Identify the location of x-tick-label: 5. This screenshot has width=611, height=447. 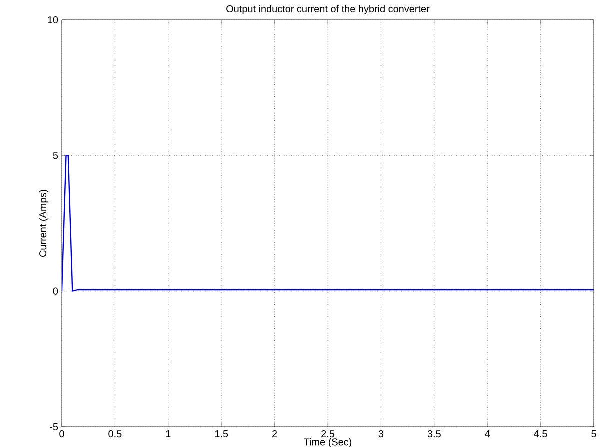
(594, 434).